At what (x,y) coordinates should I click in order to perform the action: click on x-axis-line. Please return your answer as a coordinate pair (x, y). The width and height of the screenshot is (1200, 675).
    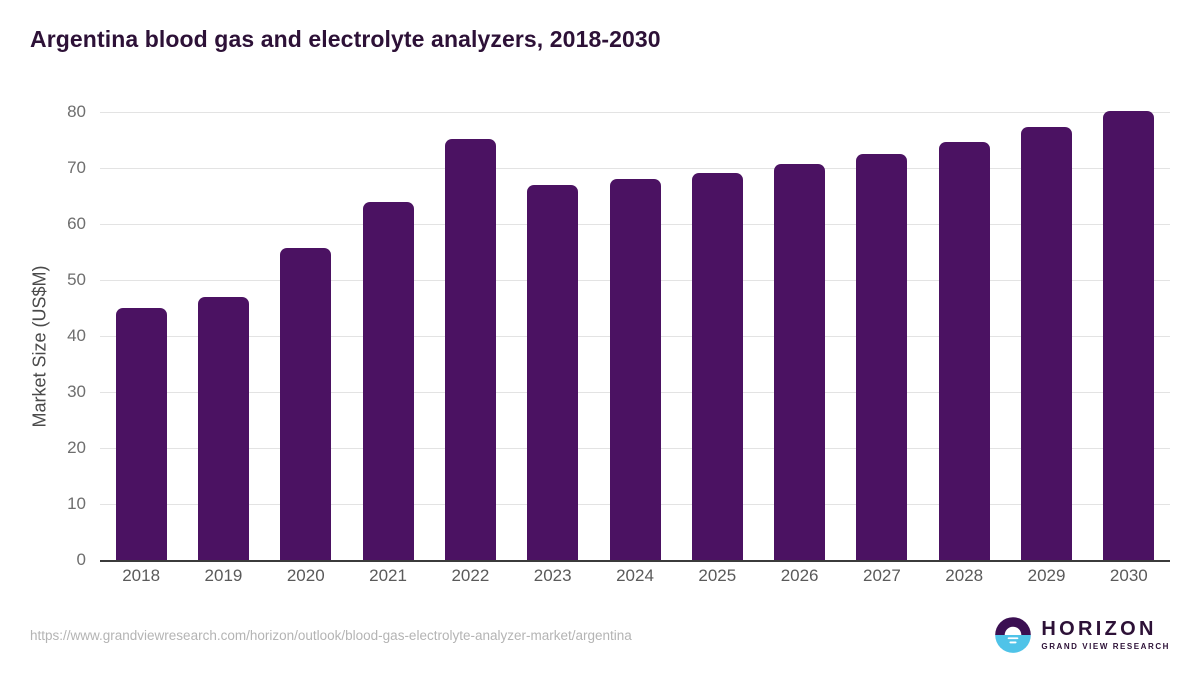
    Looking at the image, I should click on (635, 561).